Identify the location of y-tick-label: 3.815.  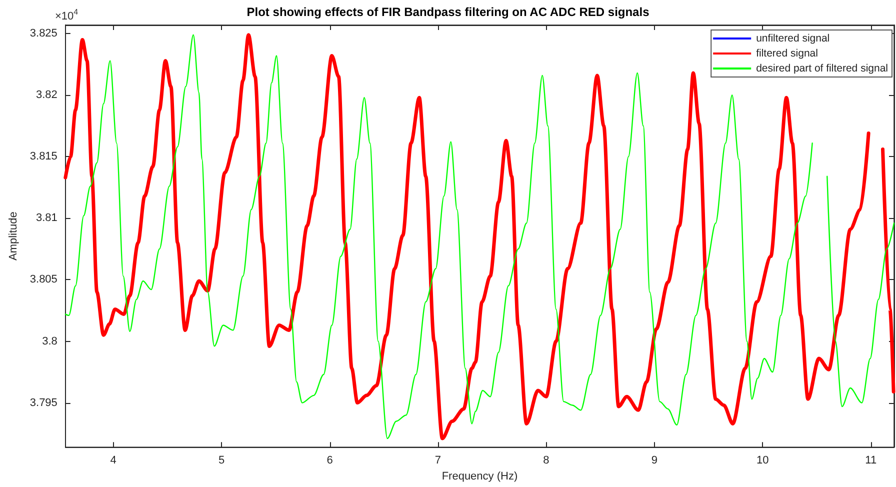
(44, 156).